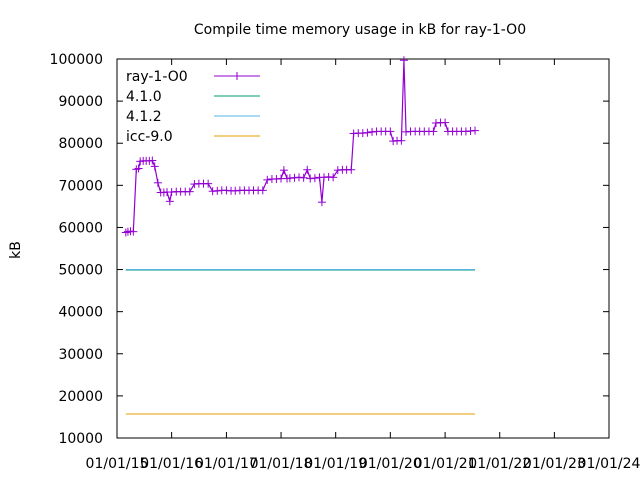 Image resolution: width=640 pixels, height=480 pixels. What do you see at coordinates (445, 464) in the screenshot?
I see `x-tick-label: 01/01/21` at bounding box center [445, 464].